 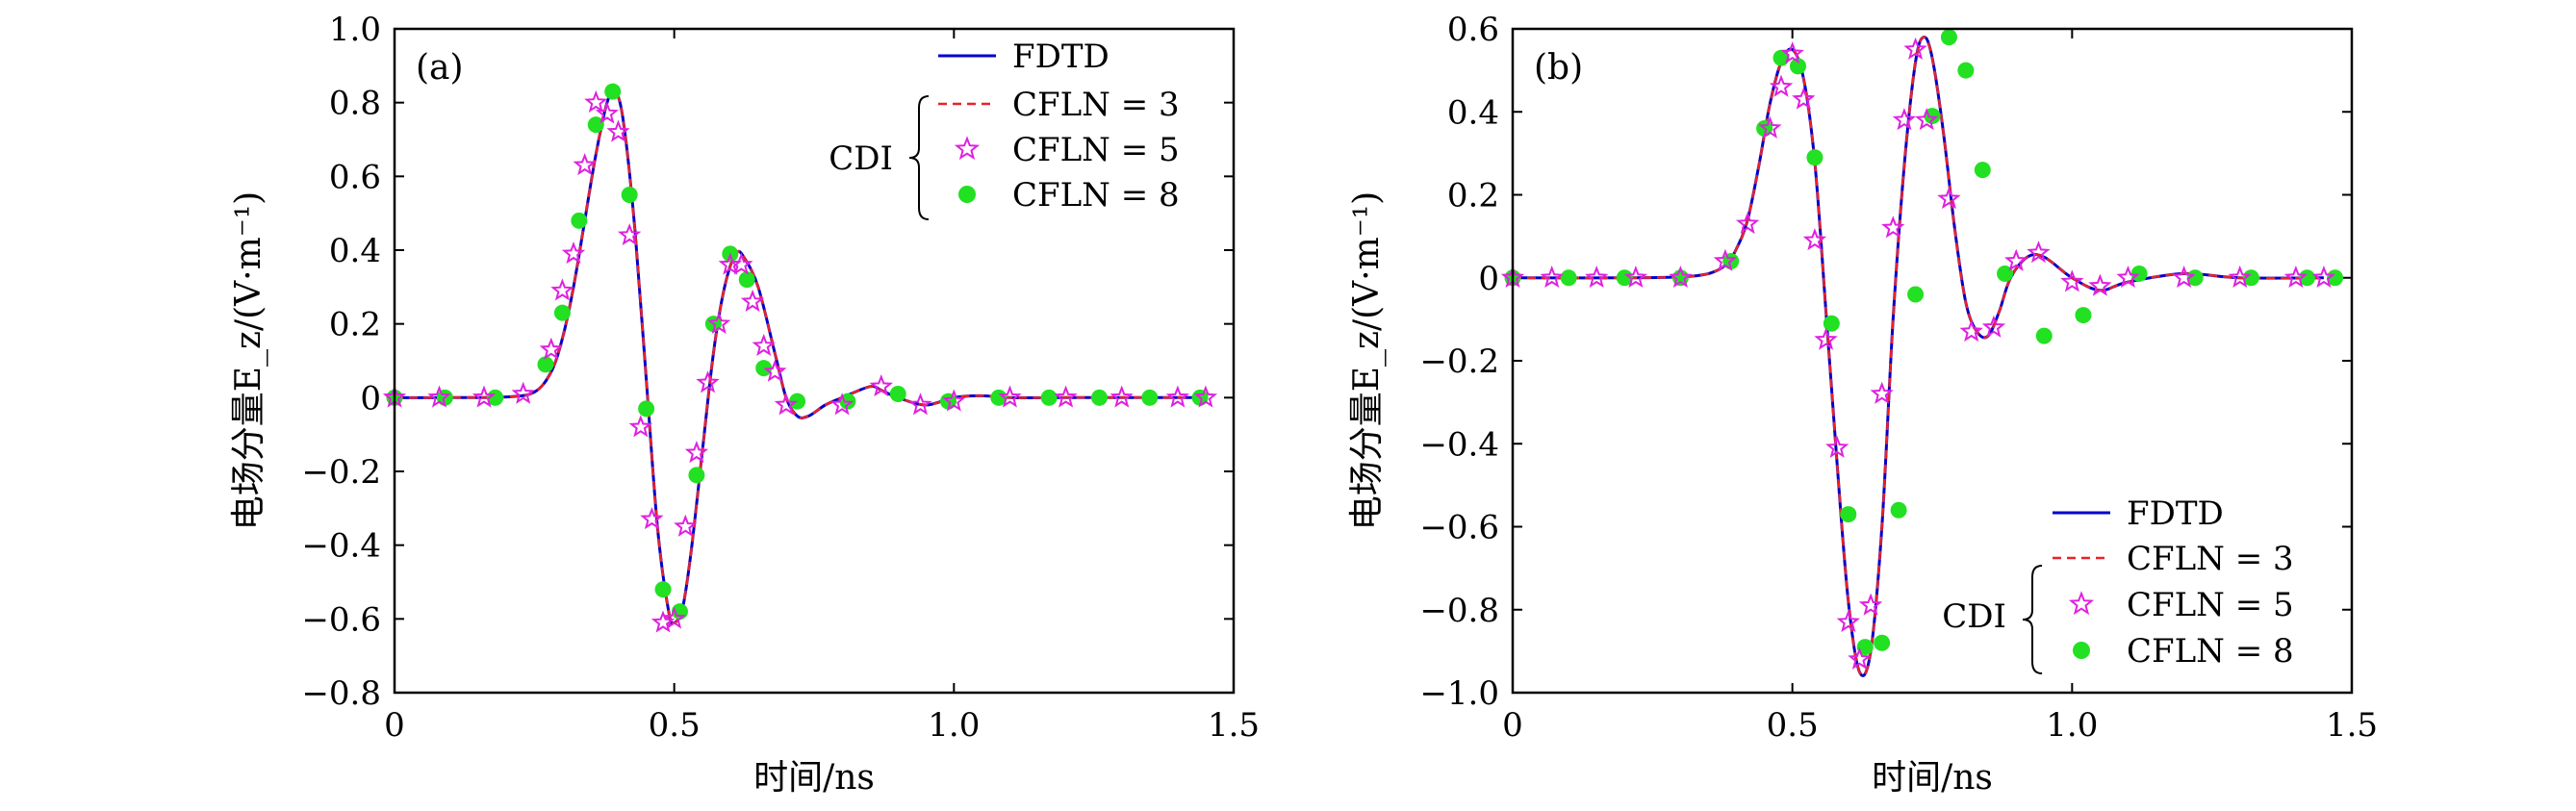 I want to click on y-tick-label: −1.0, so click(x=1459, y=694).